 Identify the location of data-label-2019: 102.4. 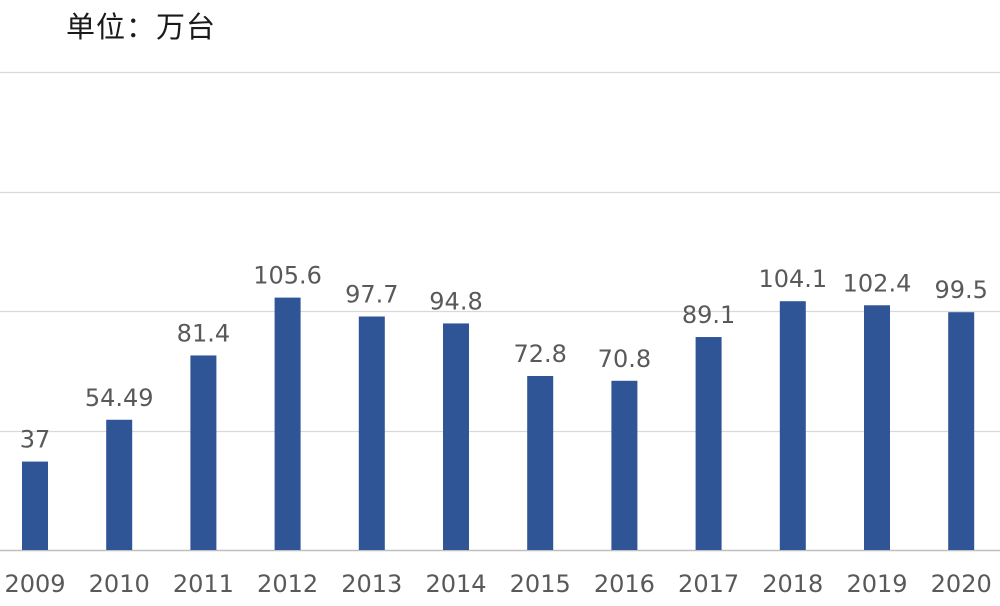
(877, 283).